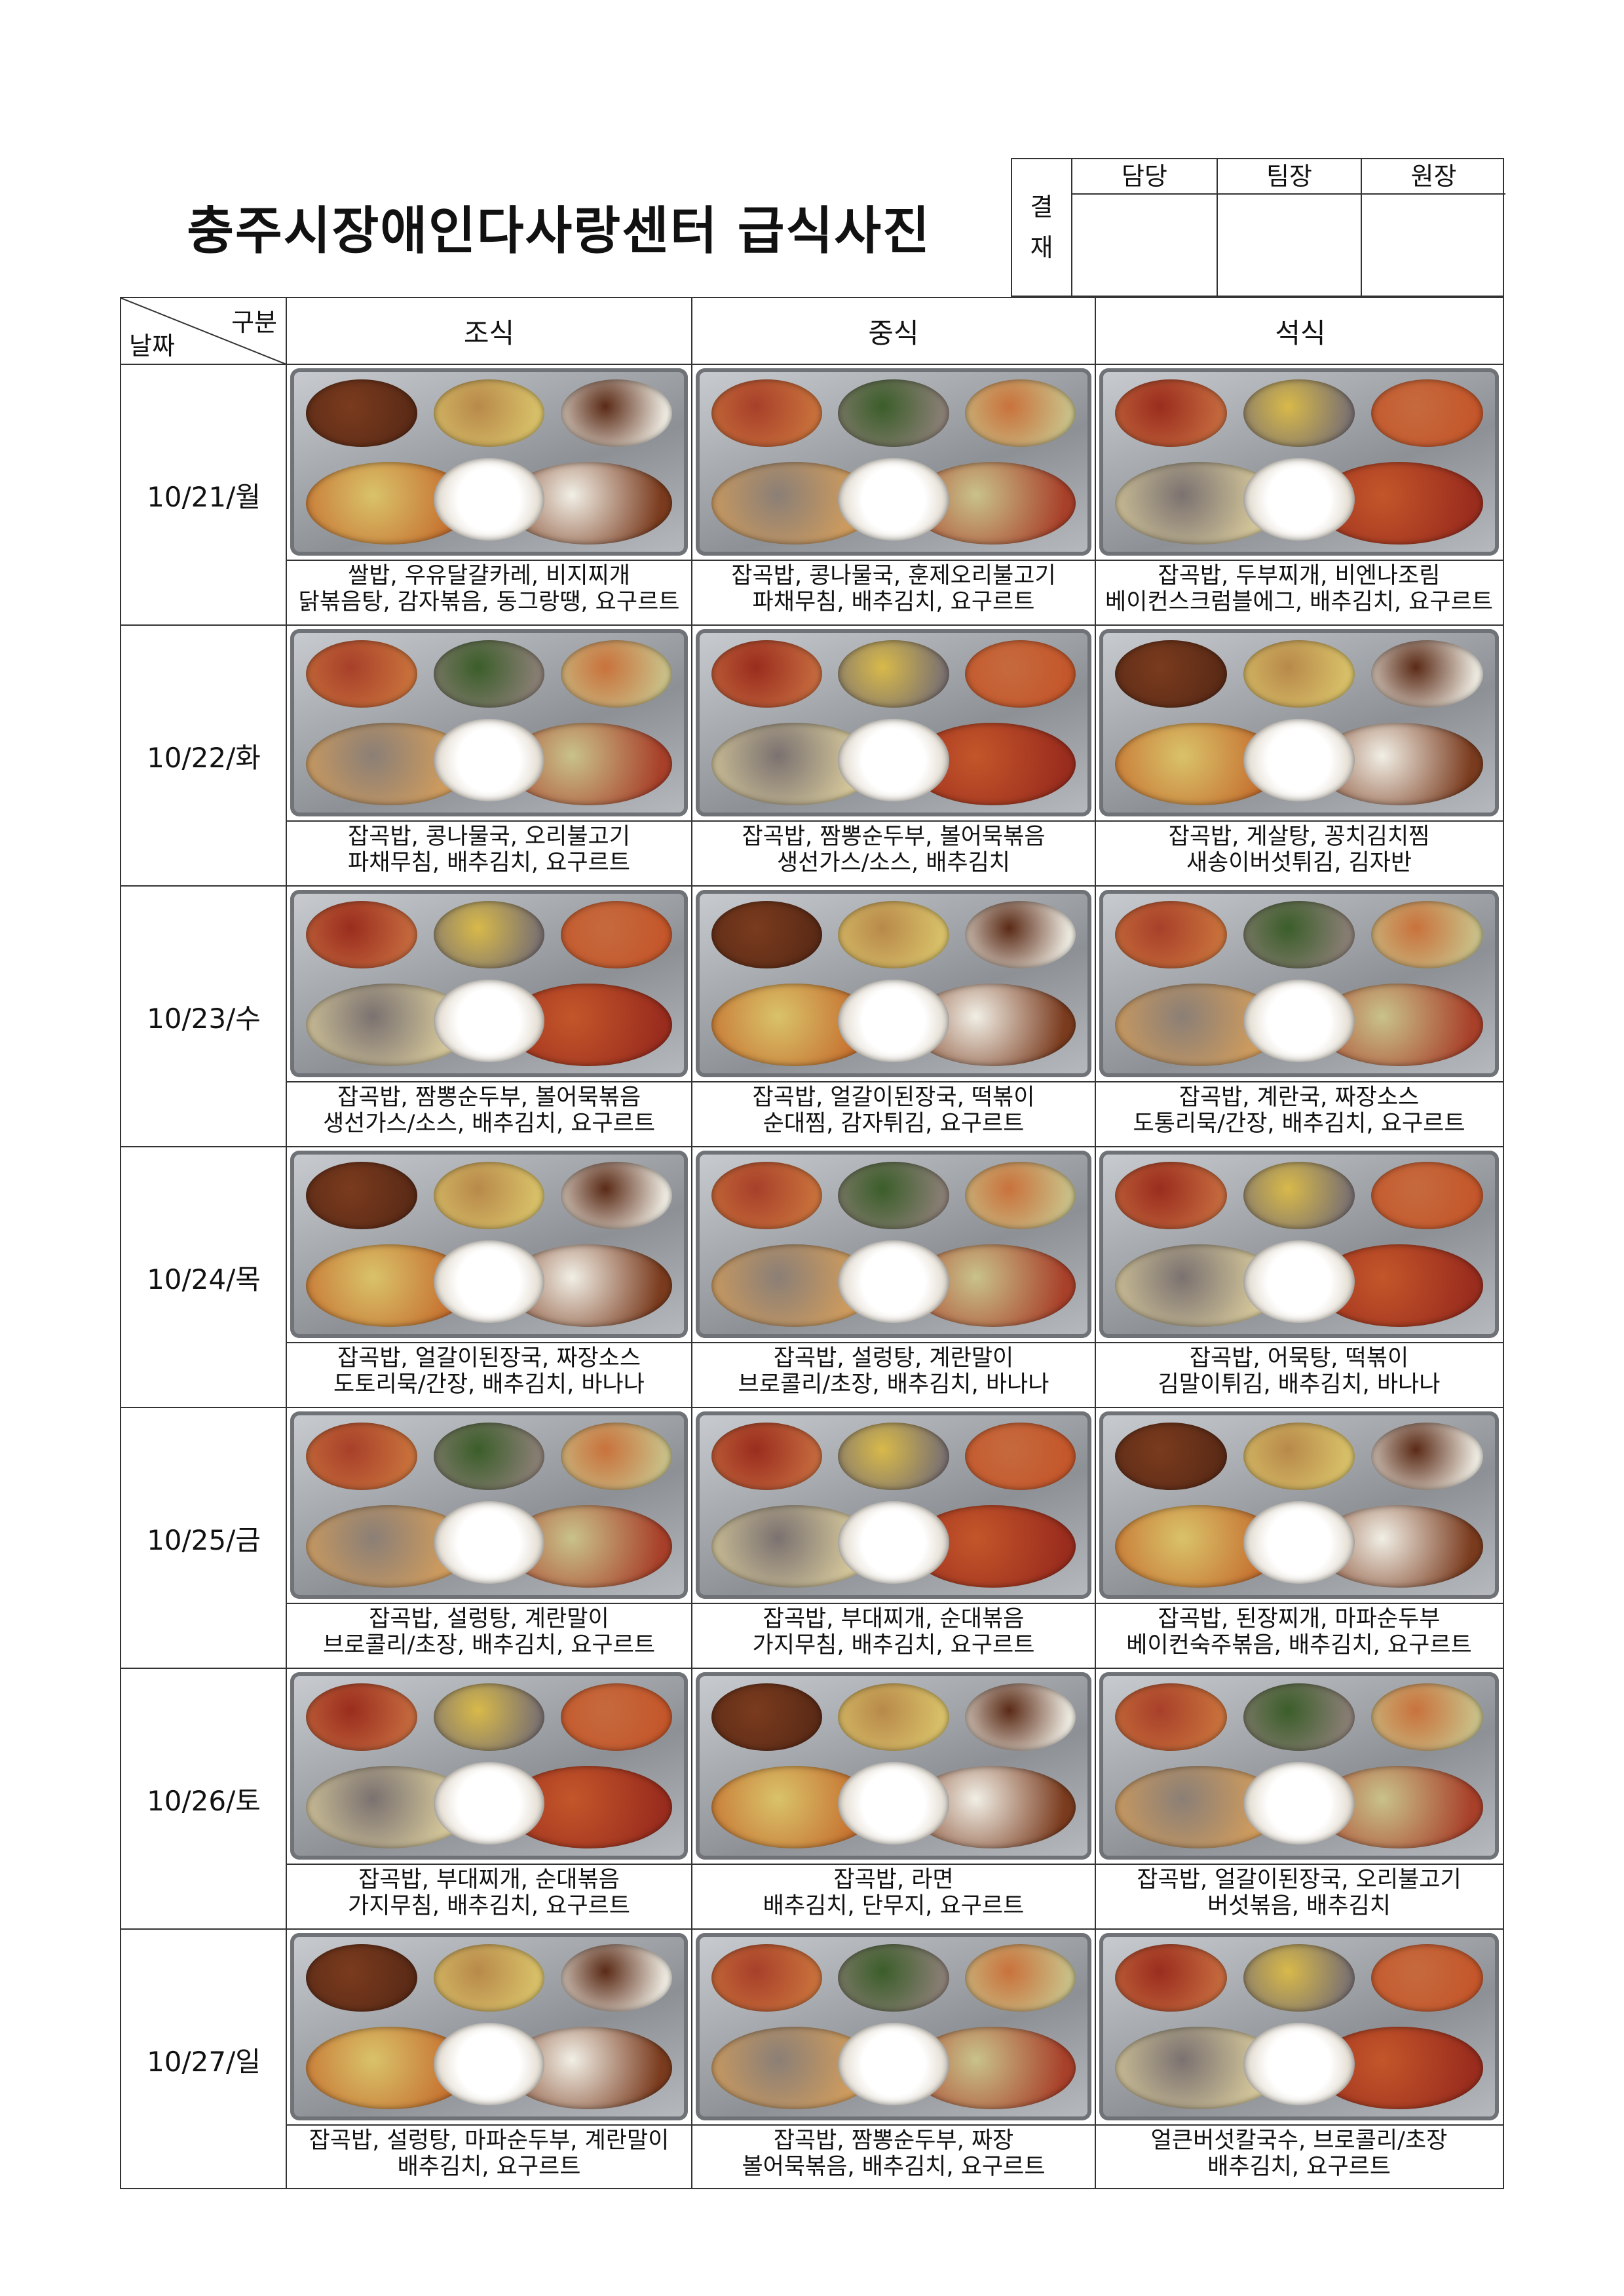 The image size is (1624, 2296). What do you see at coordinates (489, 2141) in the screenshot?
I see `menu-line: 잡곡밥, 설렁탕, 마파순두부, 계란말이` at bounding box center [489, 2141].